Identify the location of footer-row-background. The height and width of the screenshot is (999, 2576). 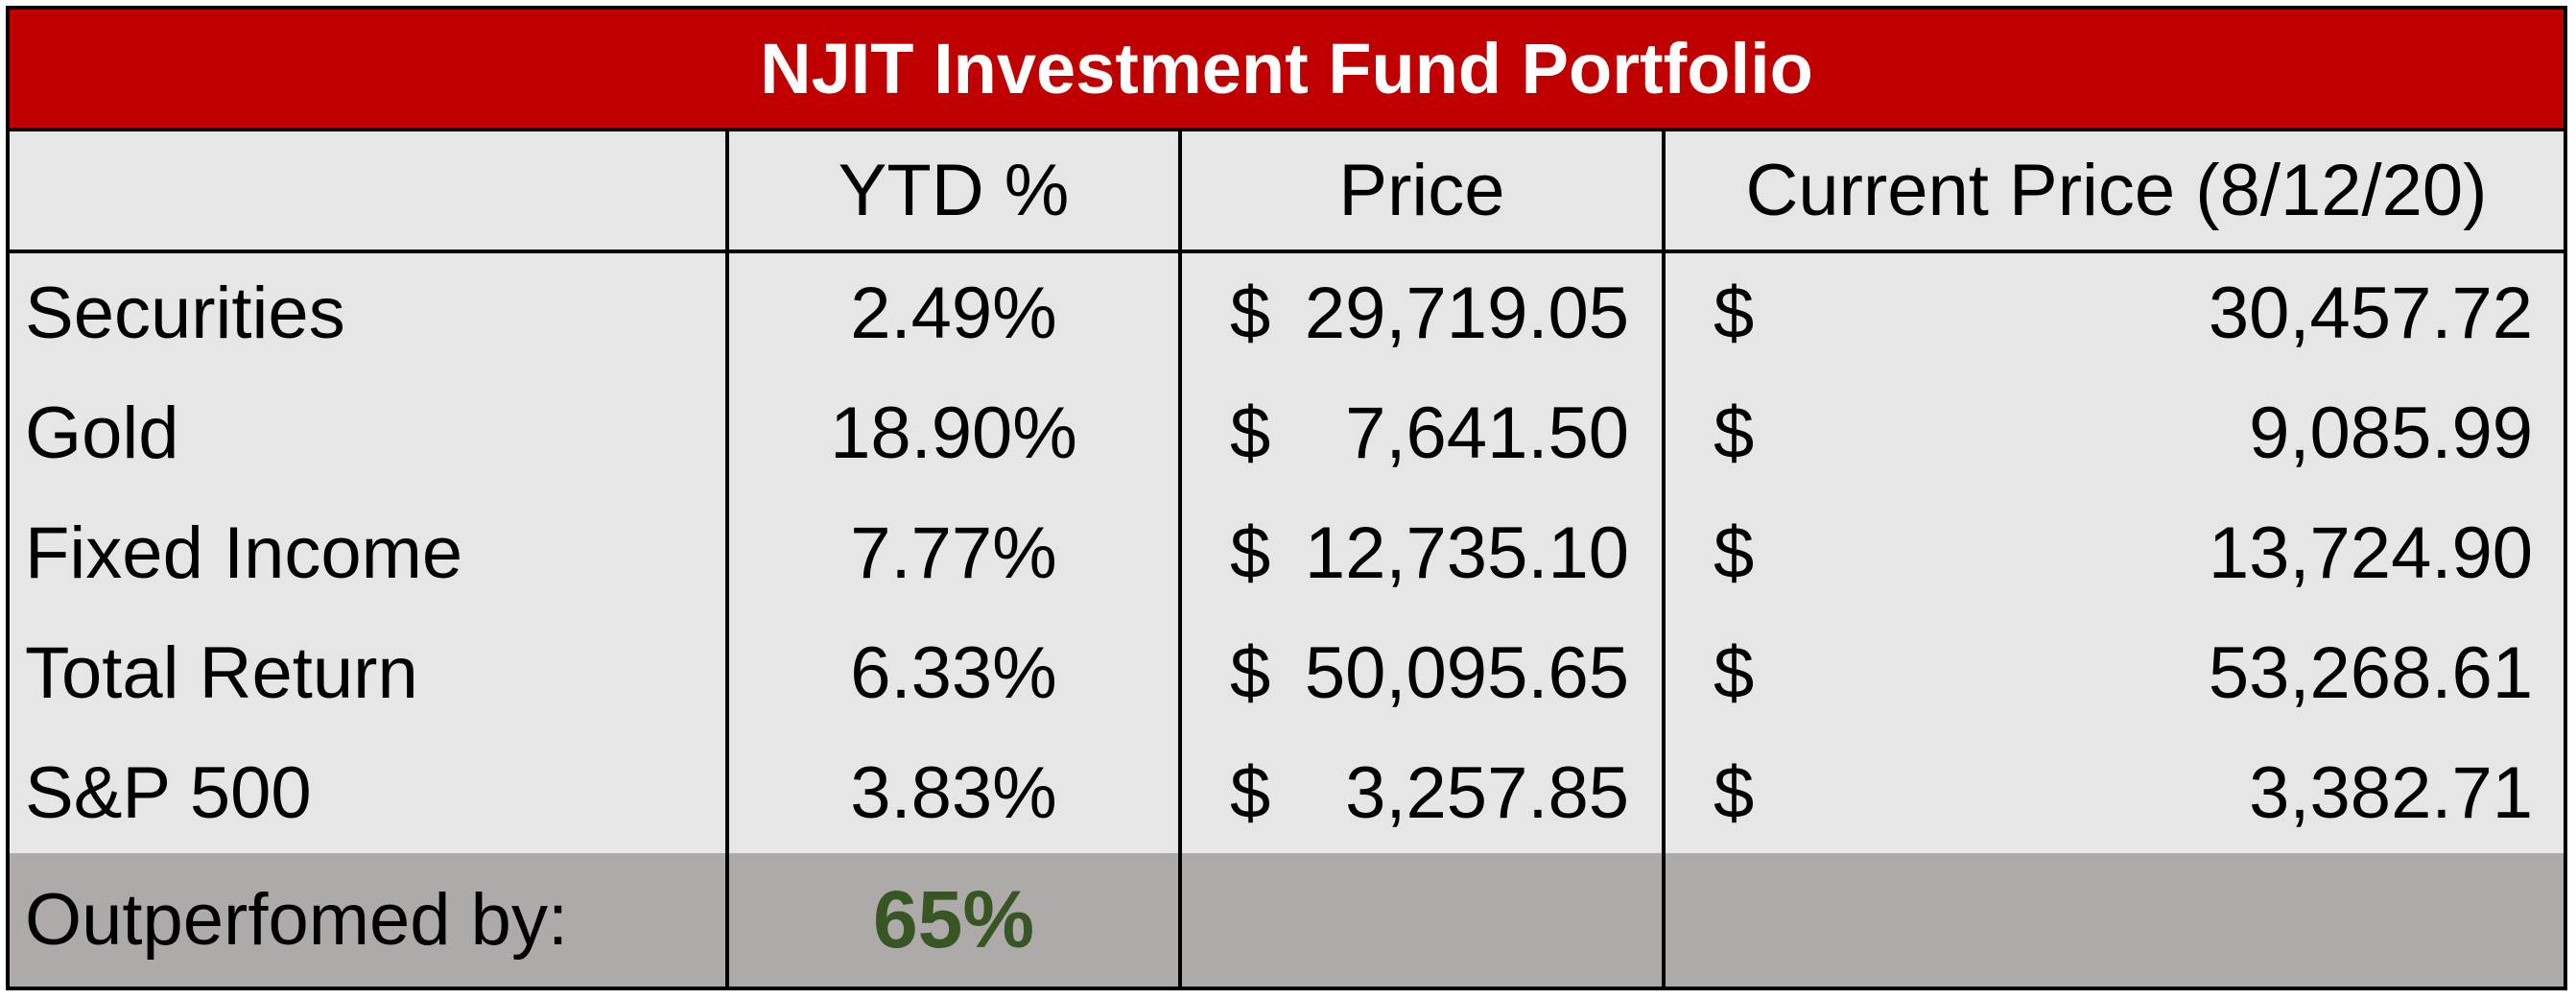
(1287, 920).